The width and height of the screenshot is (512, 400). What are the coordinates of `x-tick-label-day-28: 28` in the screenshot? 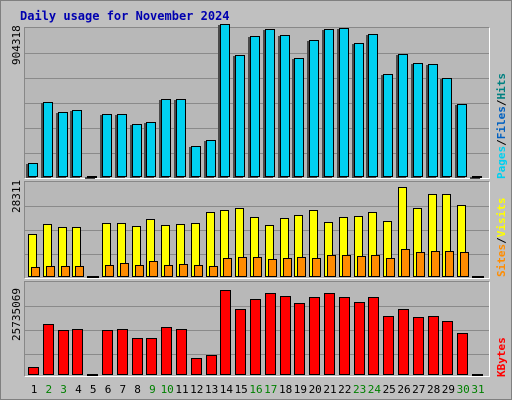 It's located at (433, 389).